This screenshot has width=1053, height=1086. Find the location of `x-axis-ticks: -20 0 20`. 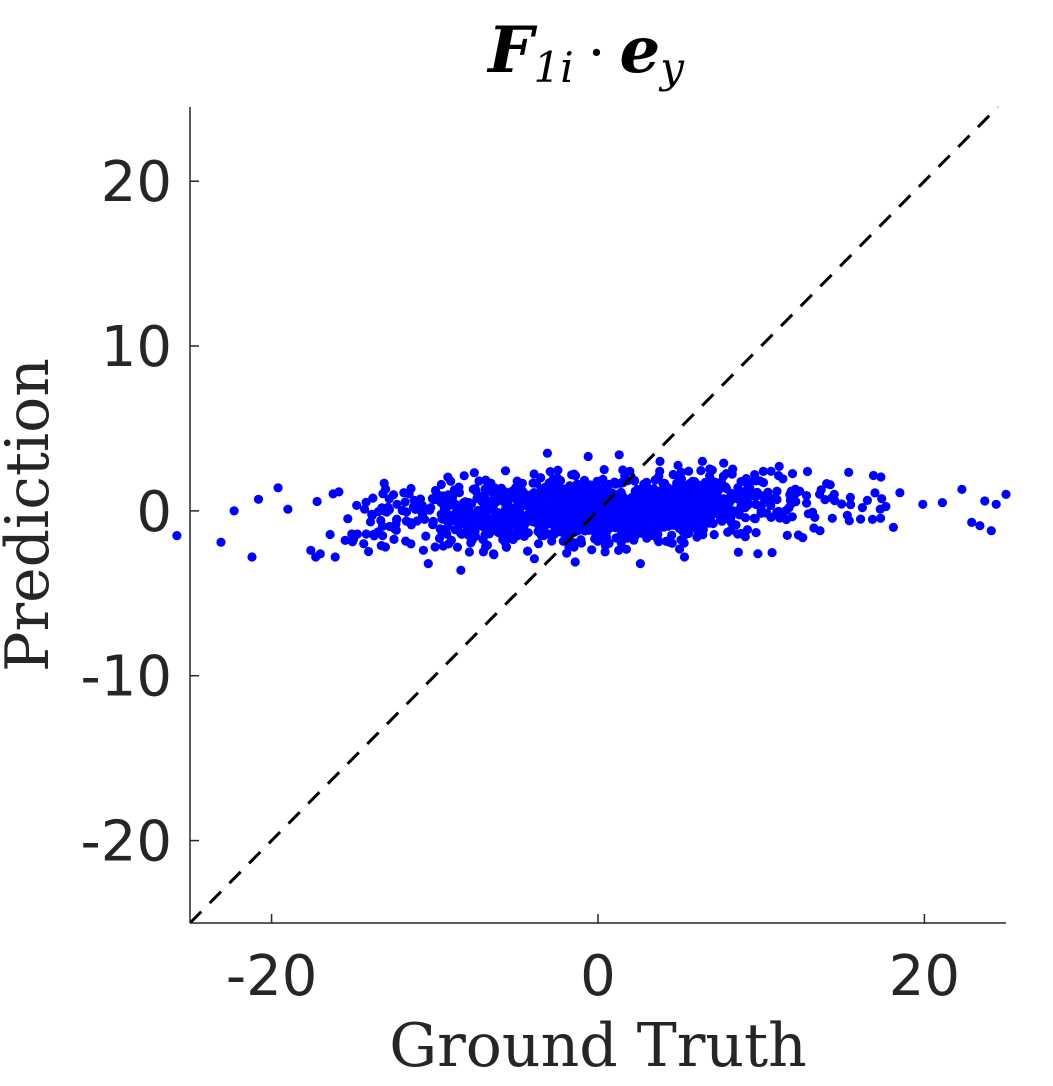

x-axis-ticks: -20 0 20 is located at coordinates (593, 961).